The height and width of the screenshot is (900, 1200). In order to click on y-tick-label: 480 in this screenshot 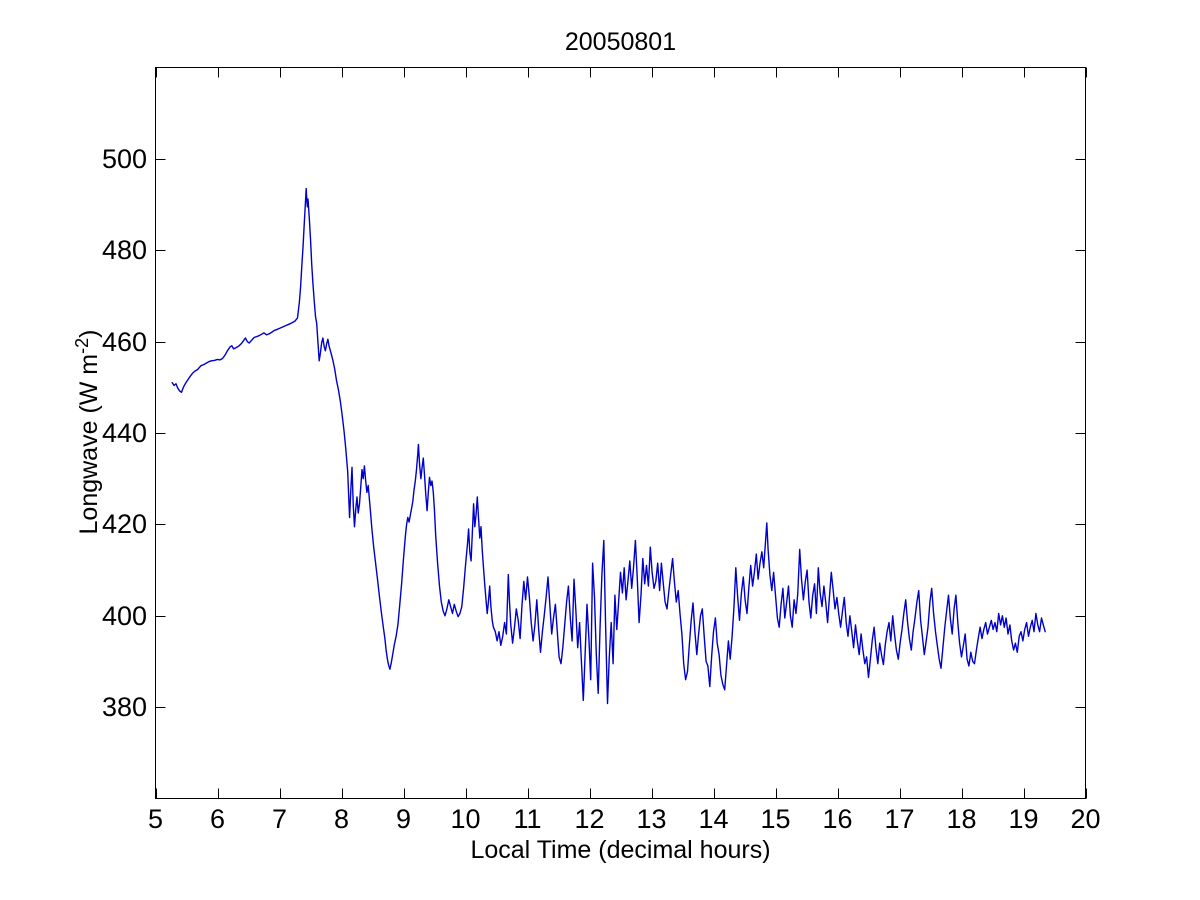, I will do `click(124, 250)`.